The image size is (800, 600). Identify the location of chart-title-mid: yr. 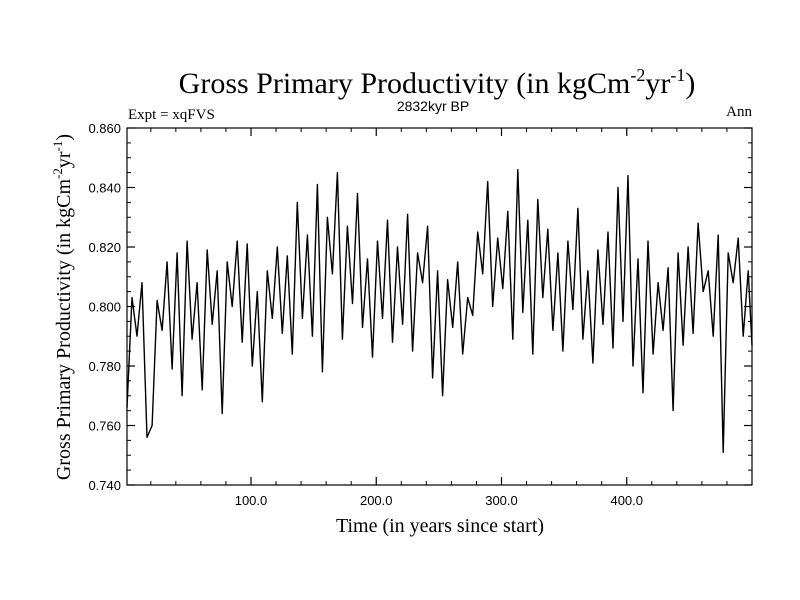
(657, 83).